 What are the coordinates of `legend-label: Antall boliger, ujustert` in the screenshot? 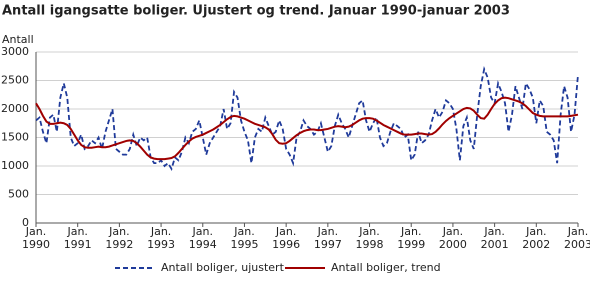 It's located at (223, 267).